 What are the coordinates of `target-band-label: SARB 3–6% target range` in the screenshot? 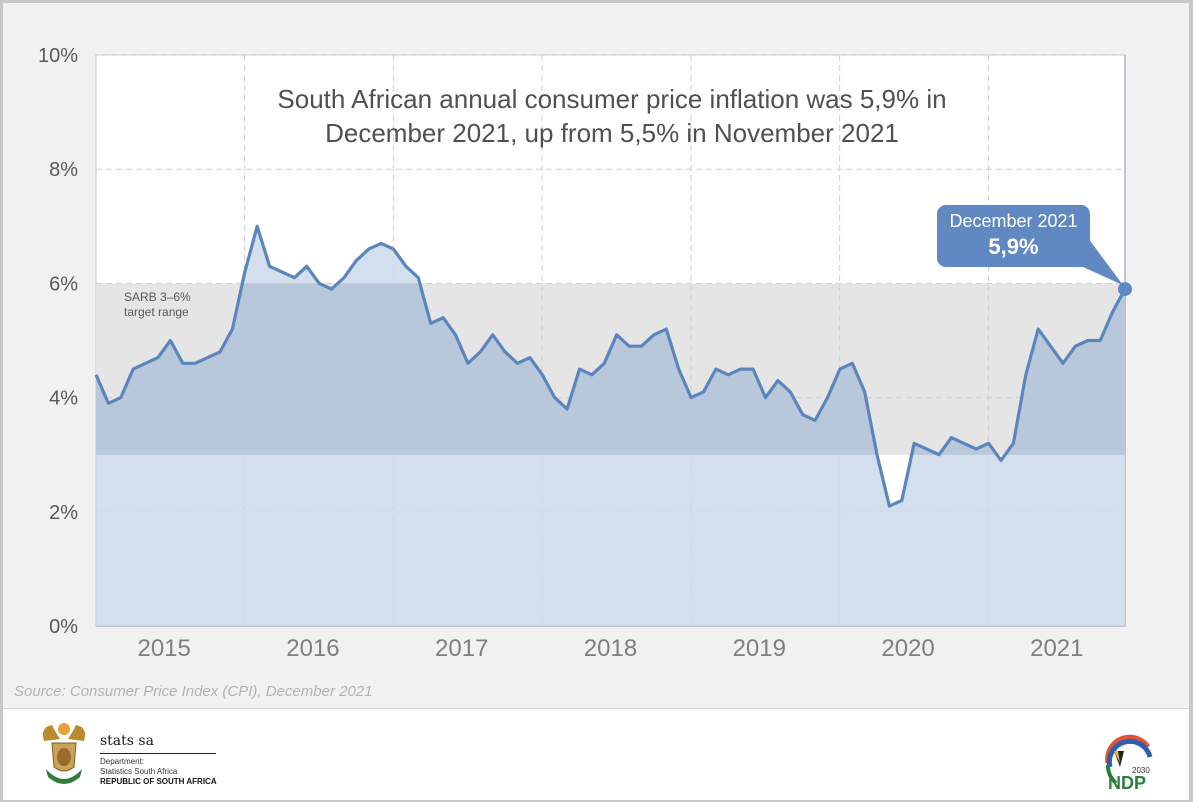 It's located at (157, 304).